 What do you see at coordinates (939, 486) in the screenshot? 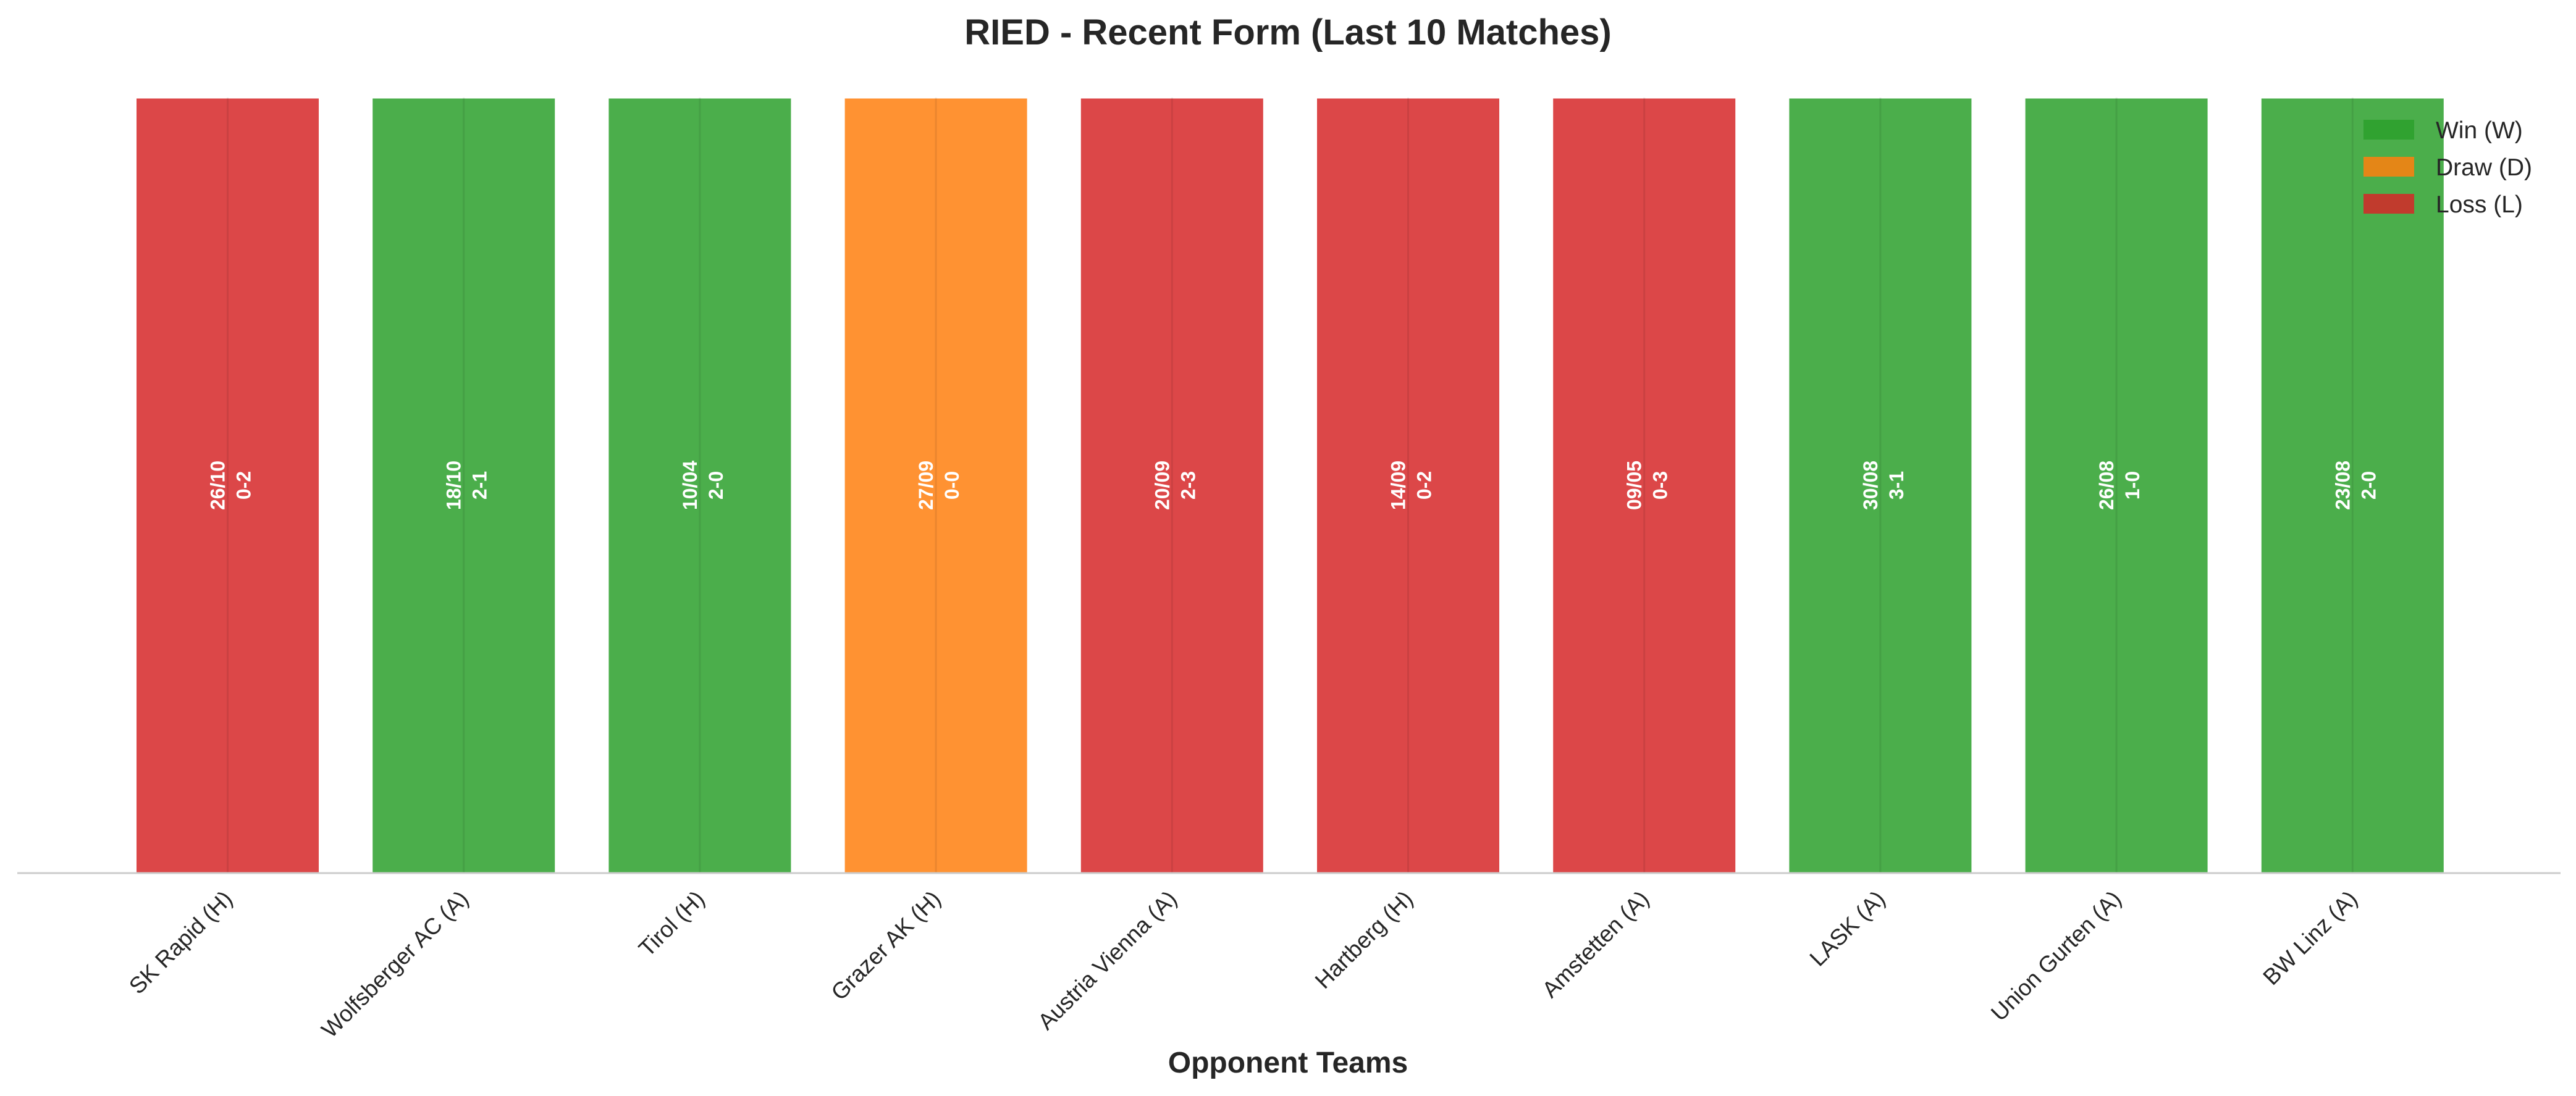
I see `bar-data-label: 27/09 0-0` at bounding box center [939, 486].